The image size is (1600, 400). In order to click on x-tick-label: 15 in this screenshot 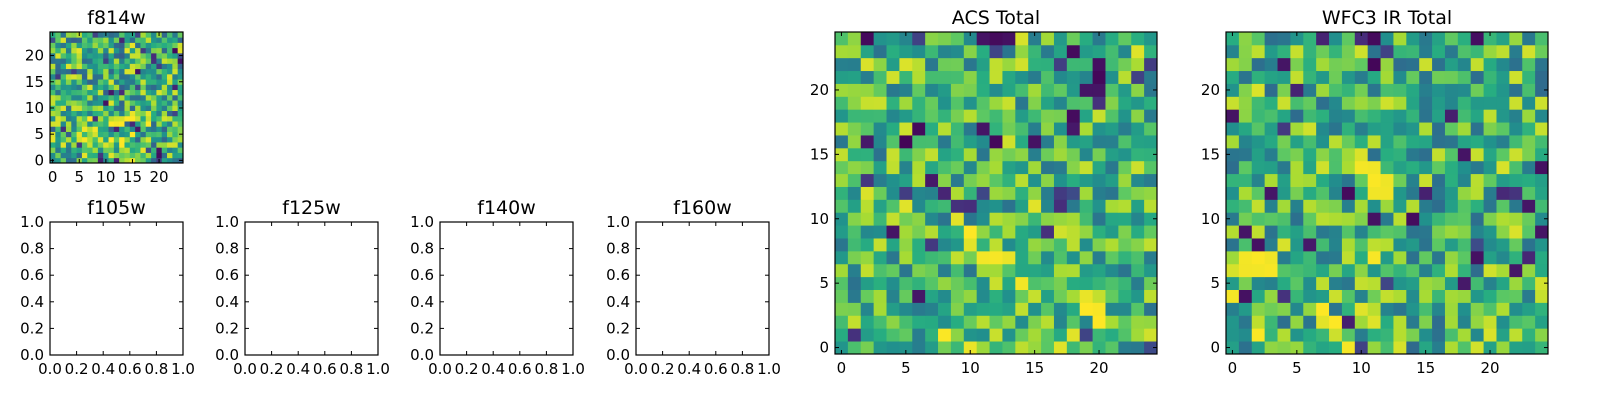, I will do `click(1034, 368)`.